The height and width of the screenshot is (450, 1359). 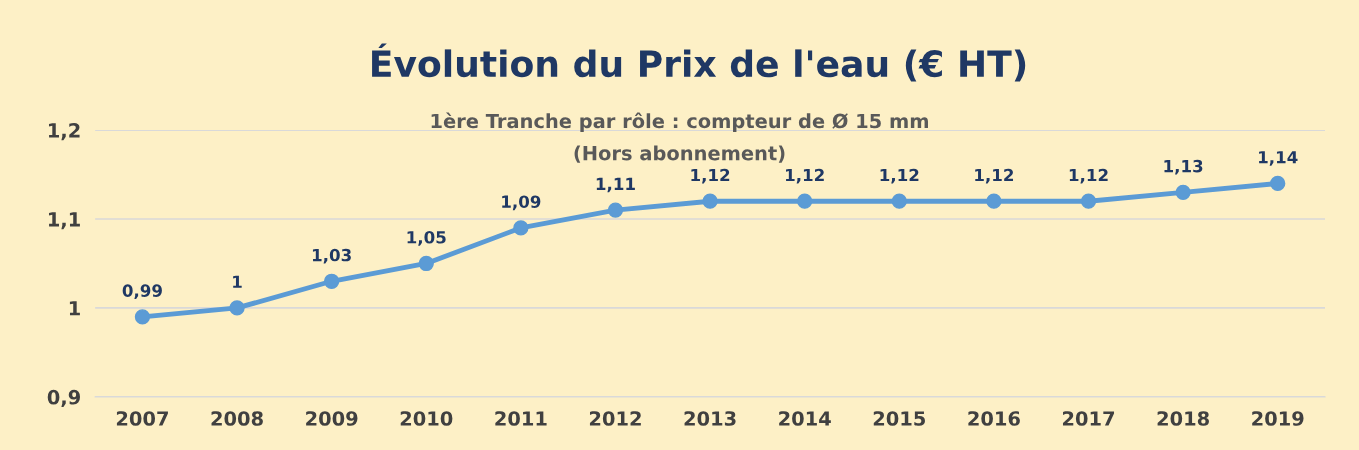 What do you see at coordinates (64, 132) in the screenshot?
I see `y-tick-label: 1,2` at bounding box center [64, 132].